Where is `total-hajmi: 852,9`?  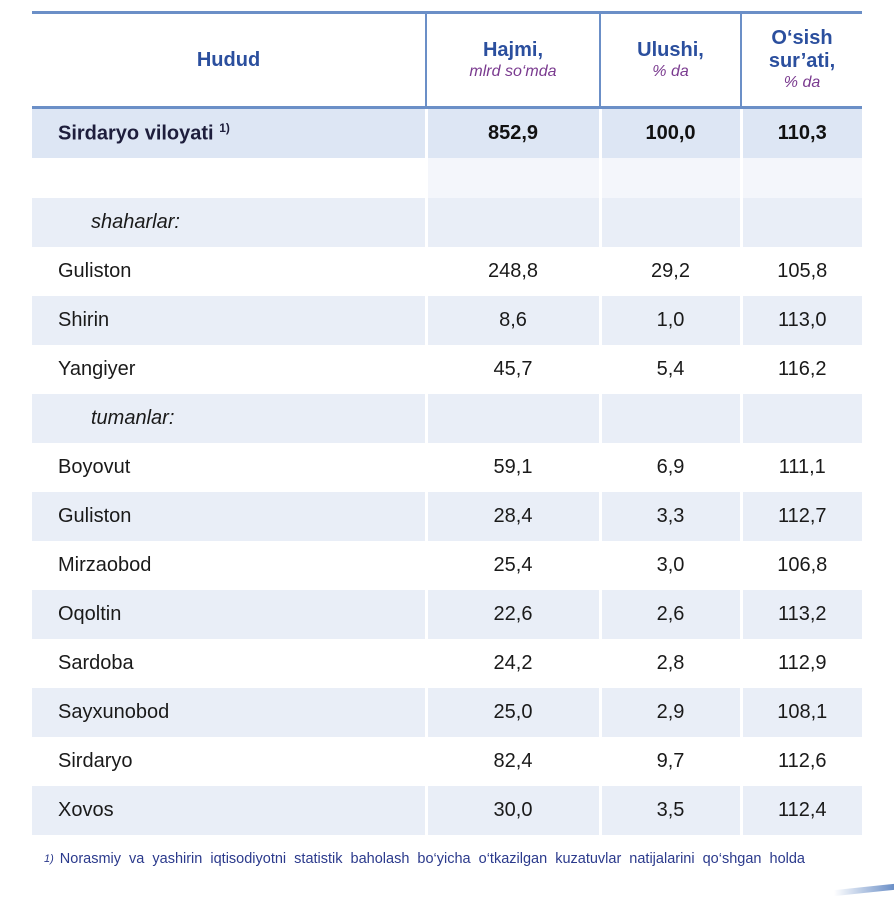 total-hajmi: 852,9 is located at coordinates (512, 132).